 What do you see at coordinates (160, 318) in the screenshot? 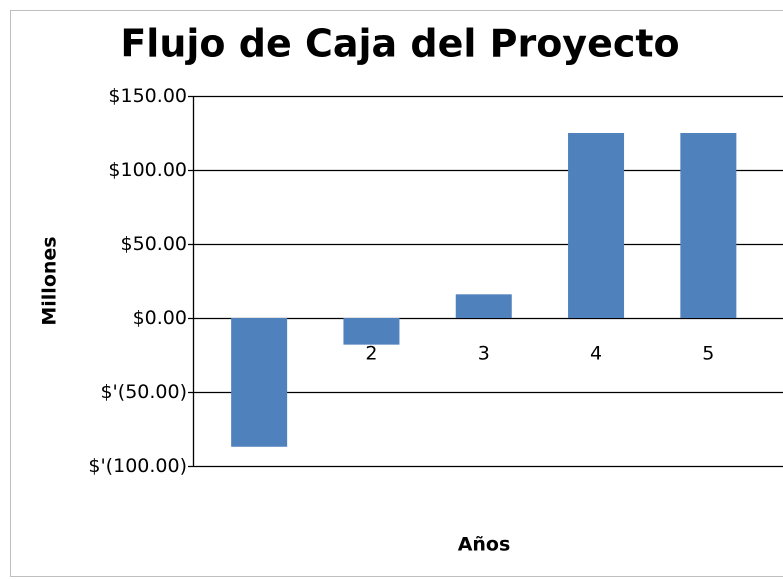
I see `y-tick-label: $0.00` at bounding box center [160, 318].